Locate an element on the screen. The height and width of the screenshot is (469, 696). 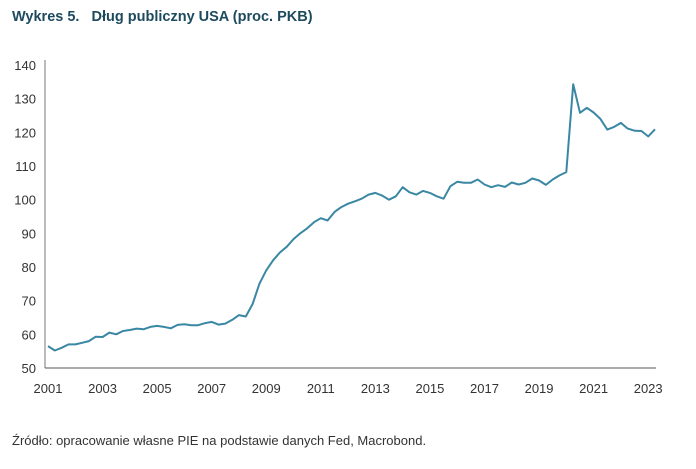
x-tick-label: 2011 is located at coordinates (321, 388).